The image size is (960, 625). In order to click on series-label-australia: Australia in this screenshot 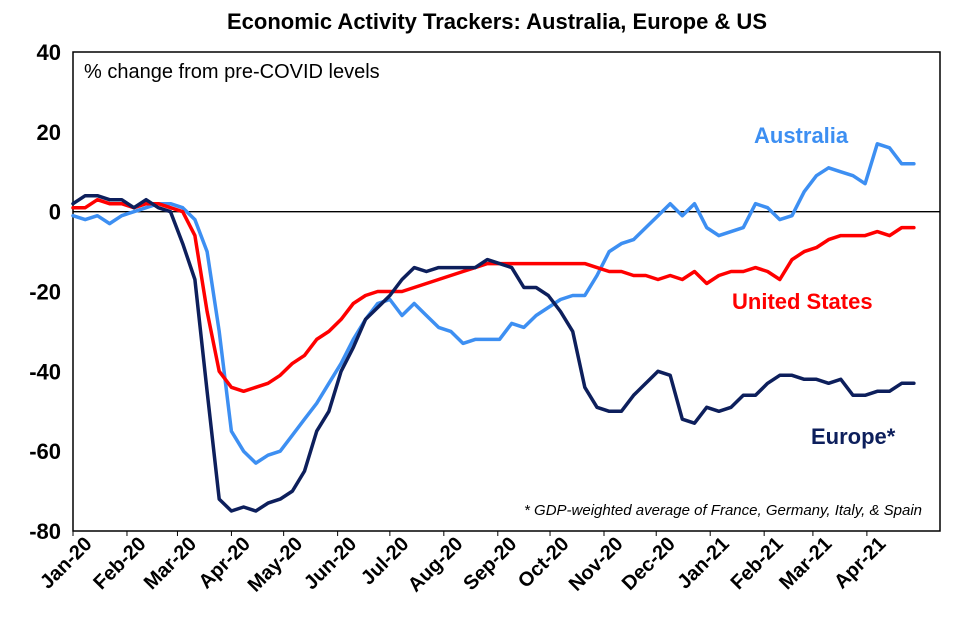, I will do `click(801, 135)`.